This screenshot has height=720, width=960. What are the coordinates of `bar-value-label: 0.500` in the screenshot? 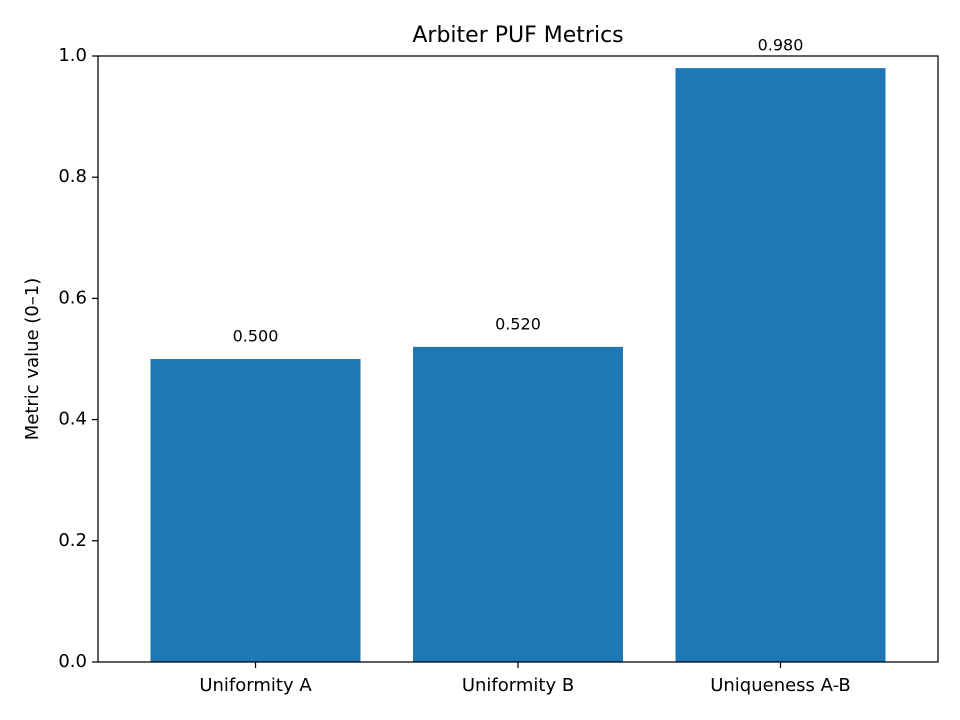 It's located at (256, 336).